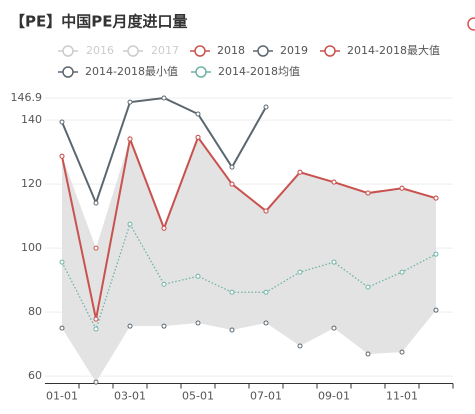  Describe the element at coordinates (130, 396) in the screenshot. I see `x-tick-label: 03-01` at that location.